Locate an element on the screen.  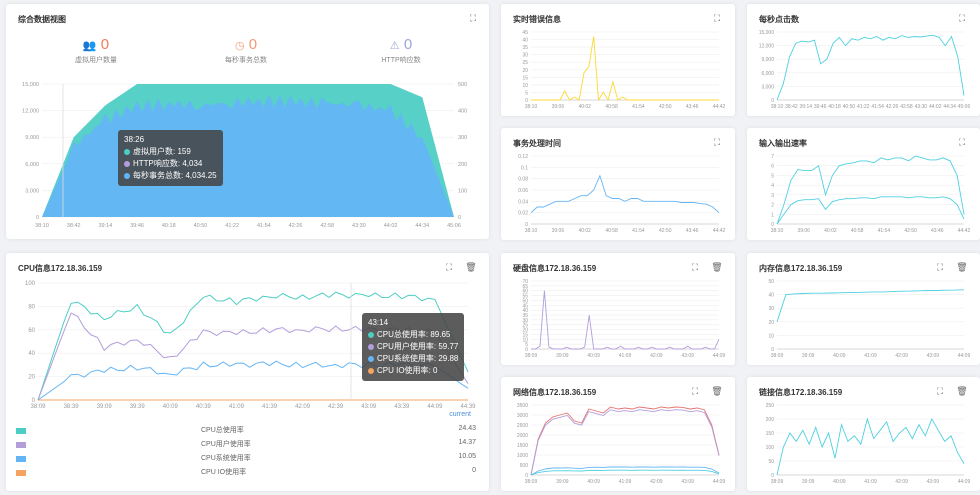
legend-row: CPU IO使用率 0 is located at coordinates (246, 474).